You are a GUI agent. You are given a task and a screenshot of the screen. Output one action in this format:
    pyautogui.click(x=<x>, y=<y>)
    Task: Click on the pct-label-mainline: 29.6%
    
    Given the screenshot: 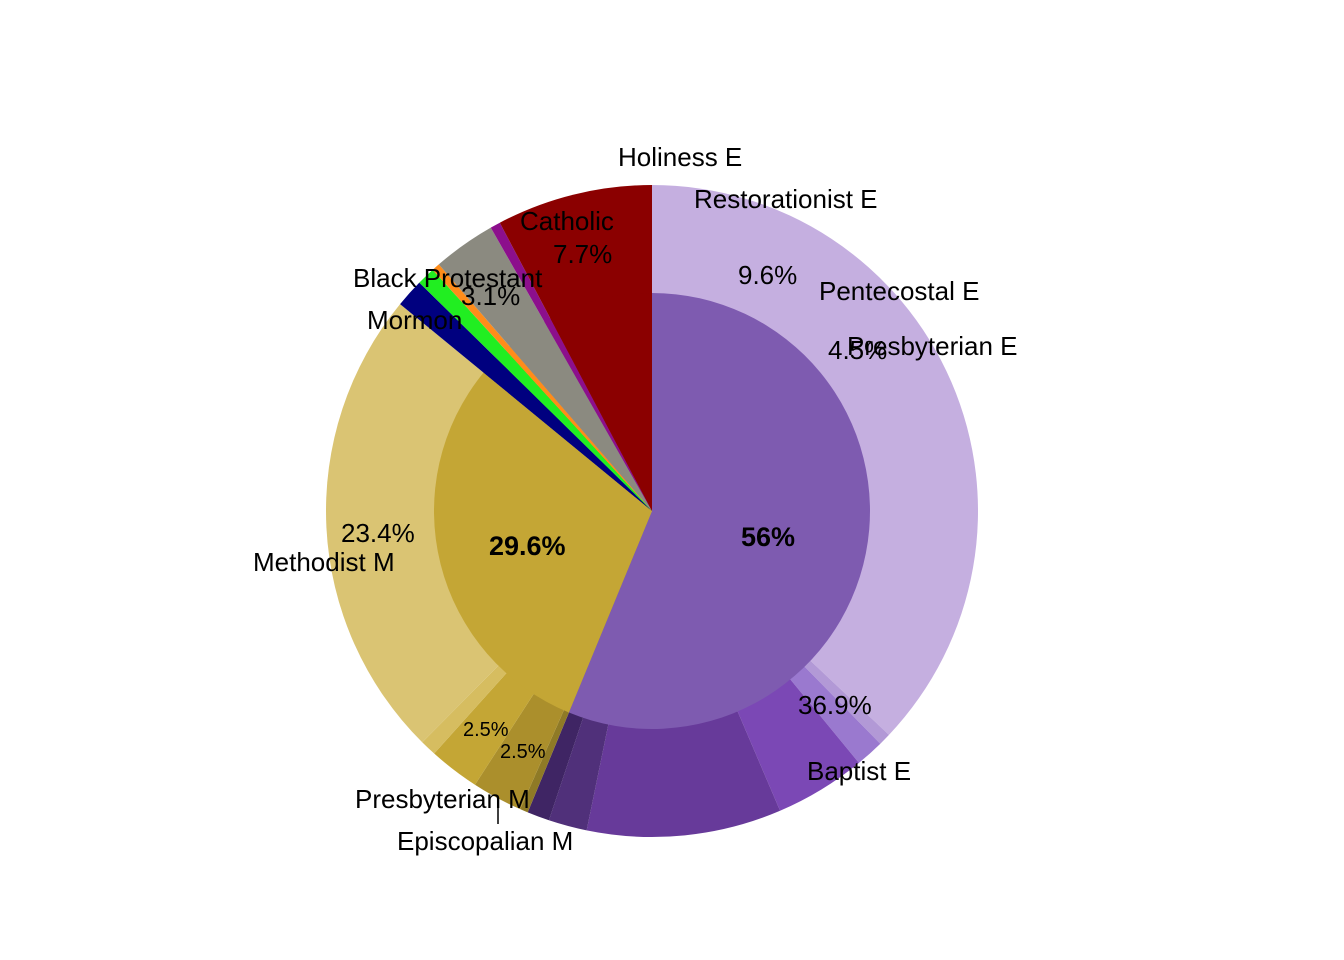 What is the action you would take?
    pyautogui.click(x=527, y=546)
    